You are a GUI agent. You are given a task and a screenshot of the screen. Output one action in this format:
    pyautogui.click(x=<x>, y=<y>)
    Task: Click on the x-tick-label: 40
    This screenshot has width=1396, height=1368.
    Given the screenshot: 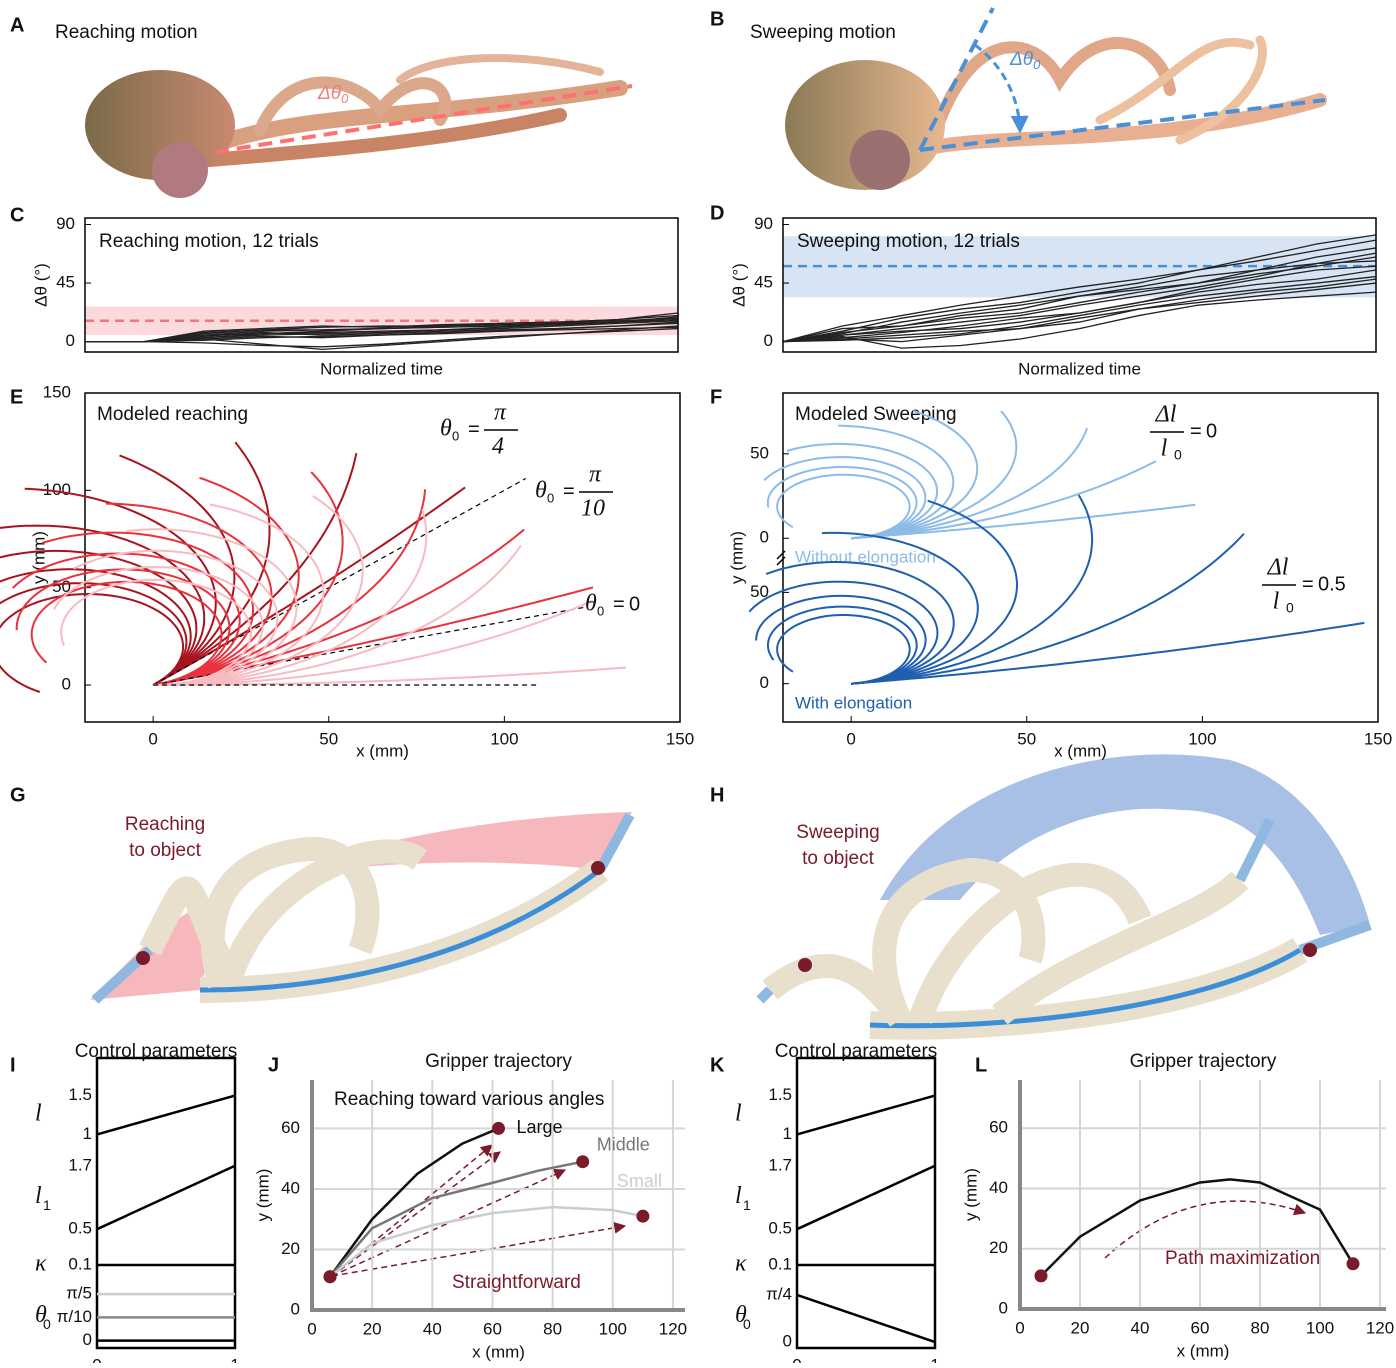 What is the action you would take?
    pyautogui.click(x=1140, y=1327)
    